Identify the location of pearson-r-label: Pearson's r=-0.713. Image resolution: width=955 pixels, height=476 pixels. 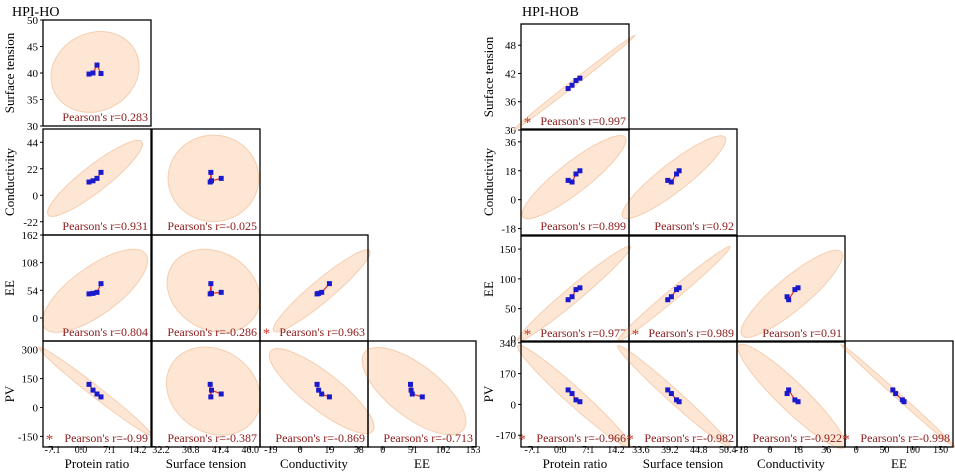
(428, 438).